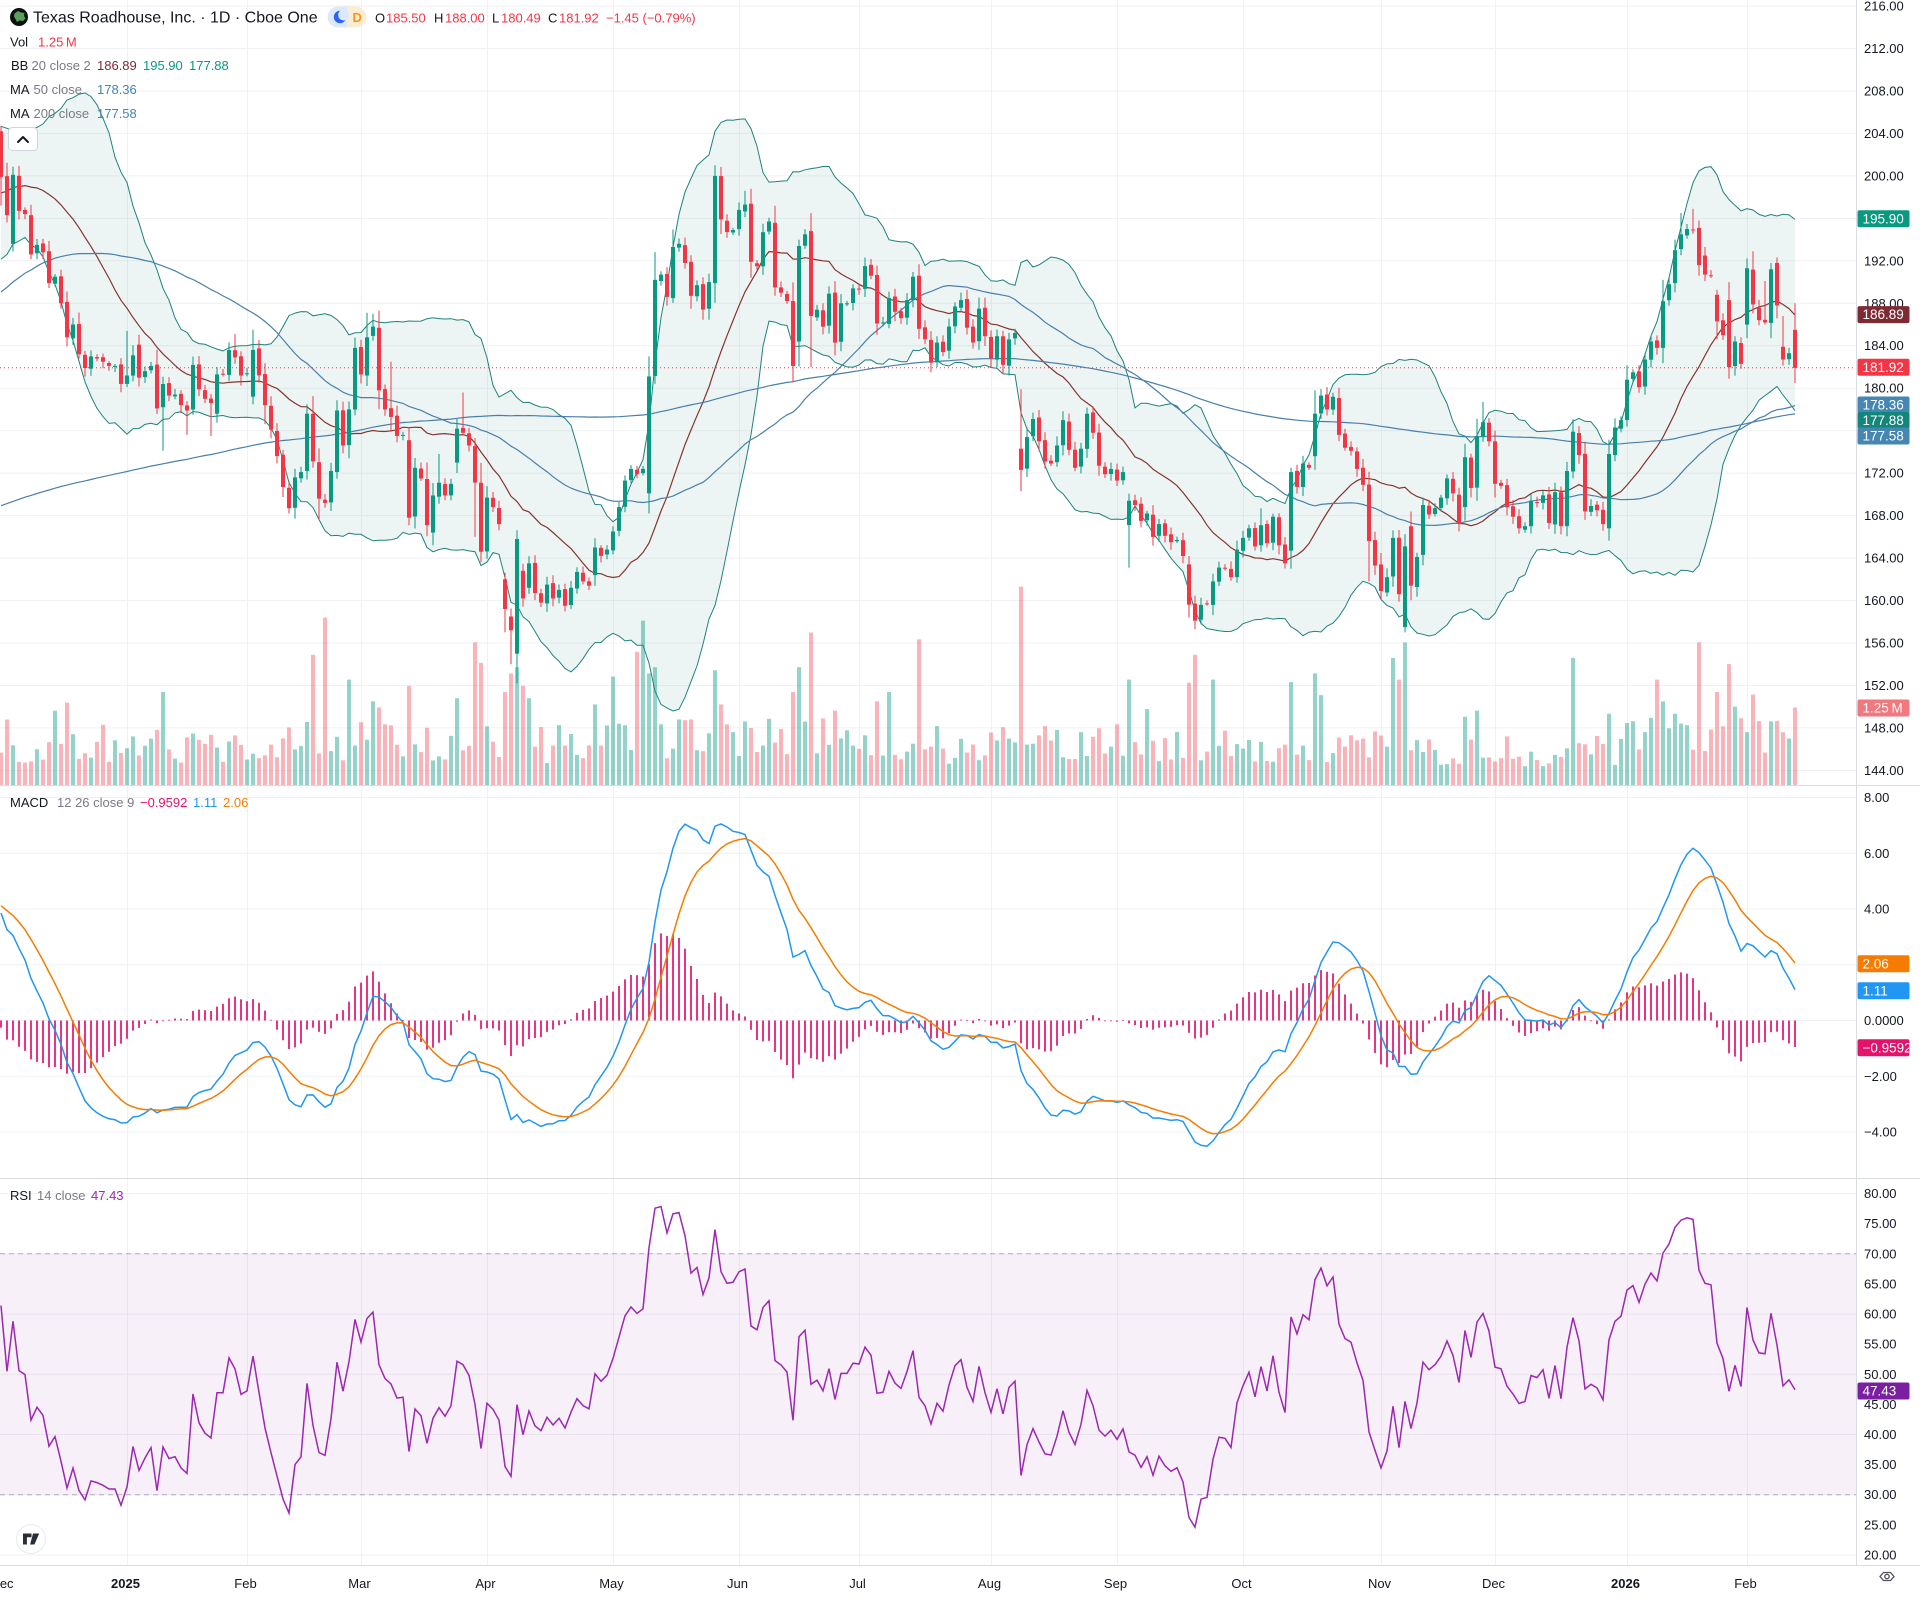 The width and height of the screenshot is (1920, 1605). I want to click on svg-text: L, so click(495, 18).